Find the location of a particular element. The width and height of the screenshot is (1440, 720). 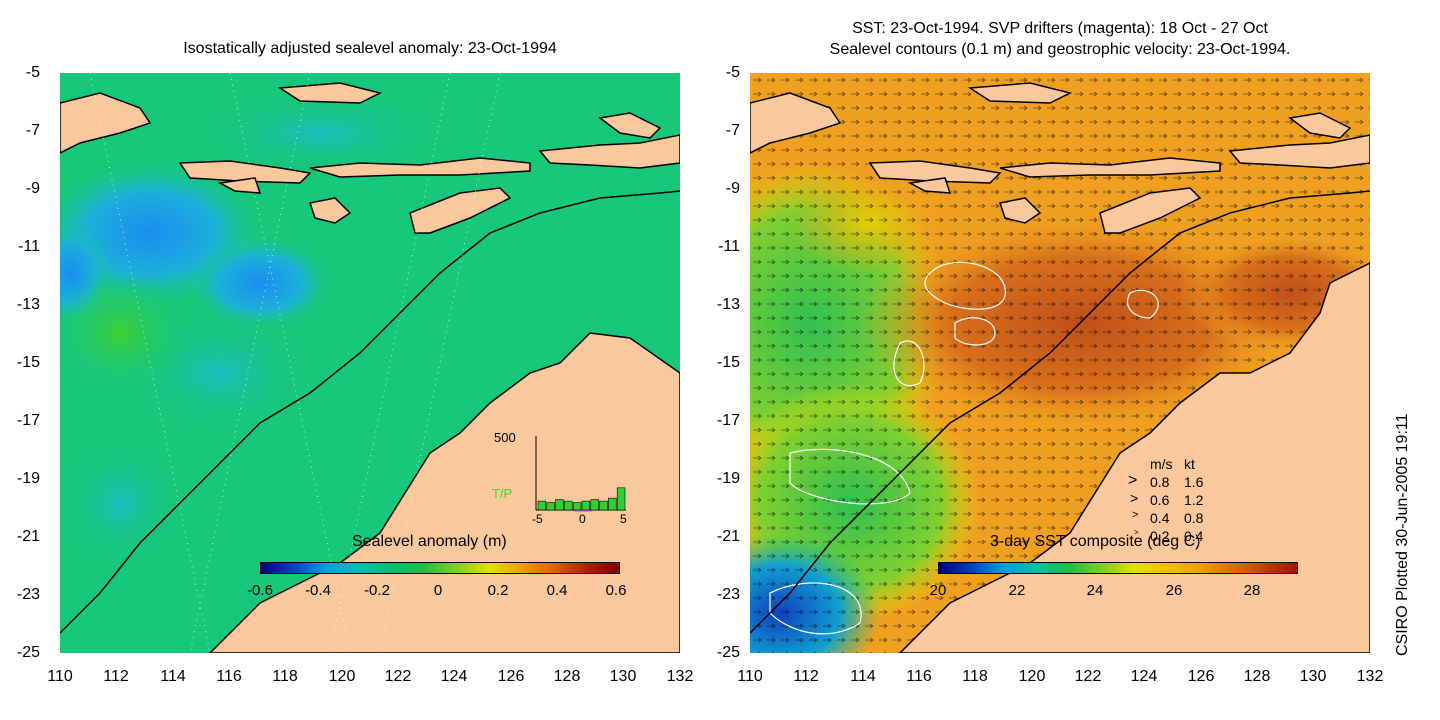

legend-ms-value: 0.2 is located at coordinates (1160, 536).